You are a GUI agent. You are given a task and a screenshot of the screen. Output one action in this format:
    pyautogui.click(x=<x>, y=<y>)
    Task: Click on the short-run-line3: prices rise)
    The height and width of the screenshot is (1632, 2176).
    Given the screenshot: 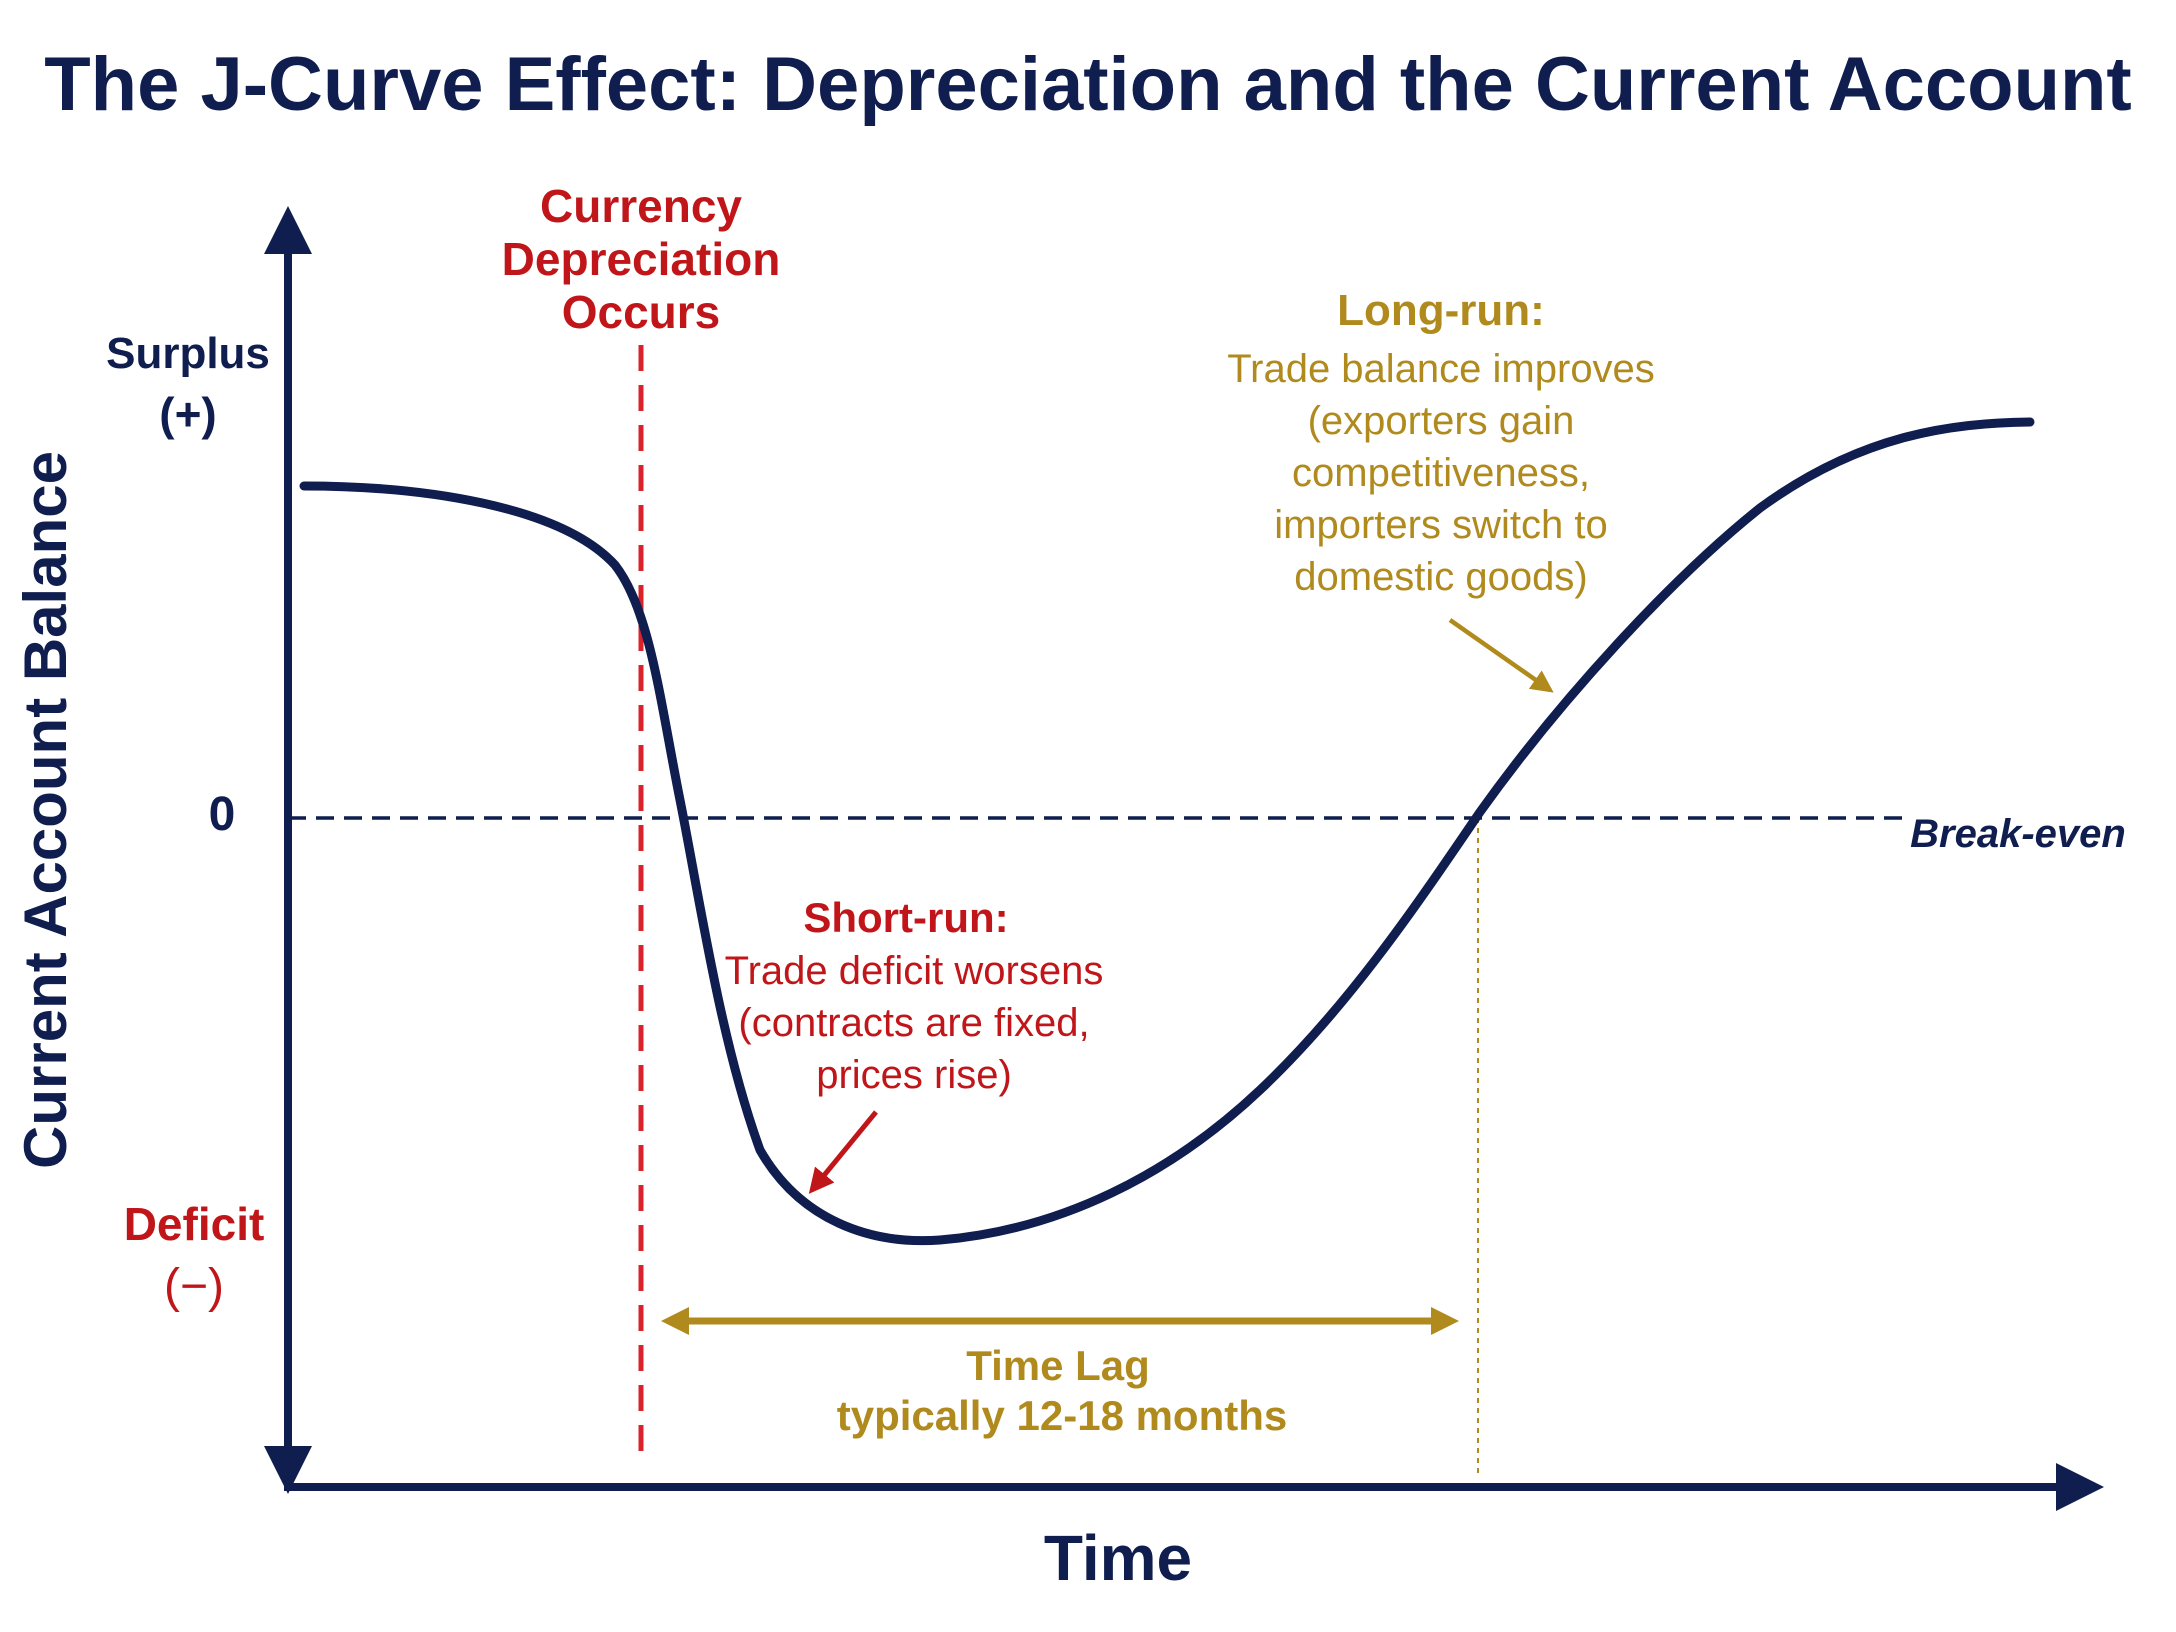 What is the action you would take?
    pyautogui.click(x=914, y=1075)
    